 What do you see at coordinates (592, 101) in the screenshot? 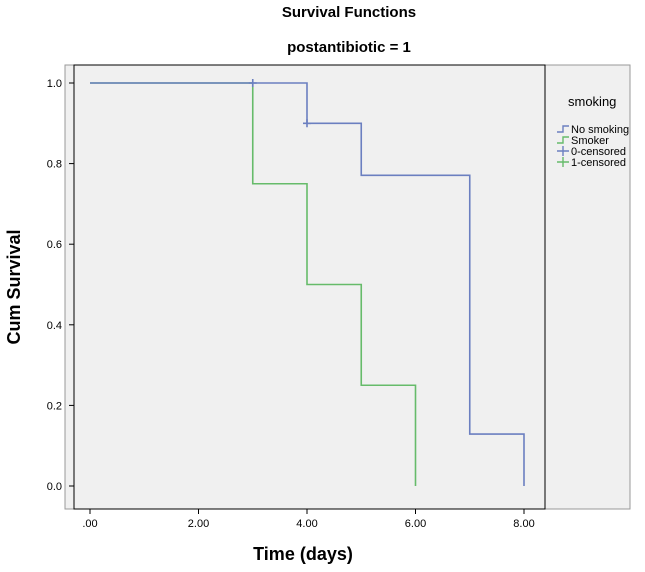
I see `legend-title: smoking` at bounding box center [592, 101].